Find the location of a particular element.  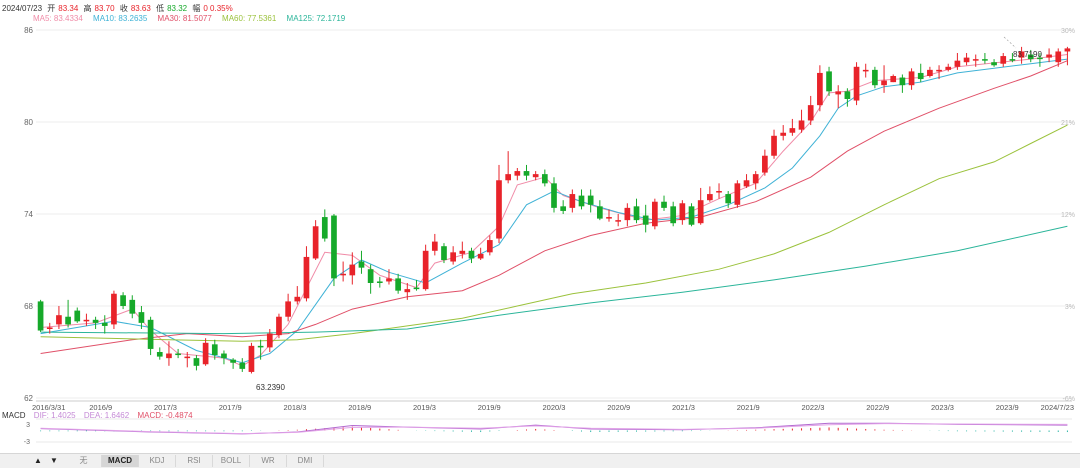

y-axis-labels: 86 80 74 68 62 is located at coordinates (28, 214).